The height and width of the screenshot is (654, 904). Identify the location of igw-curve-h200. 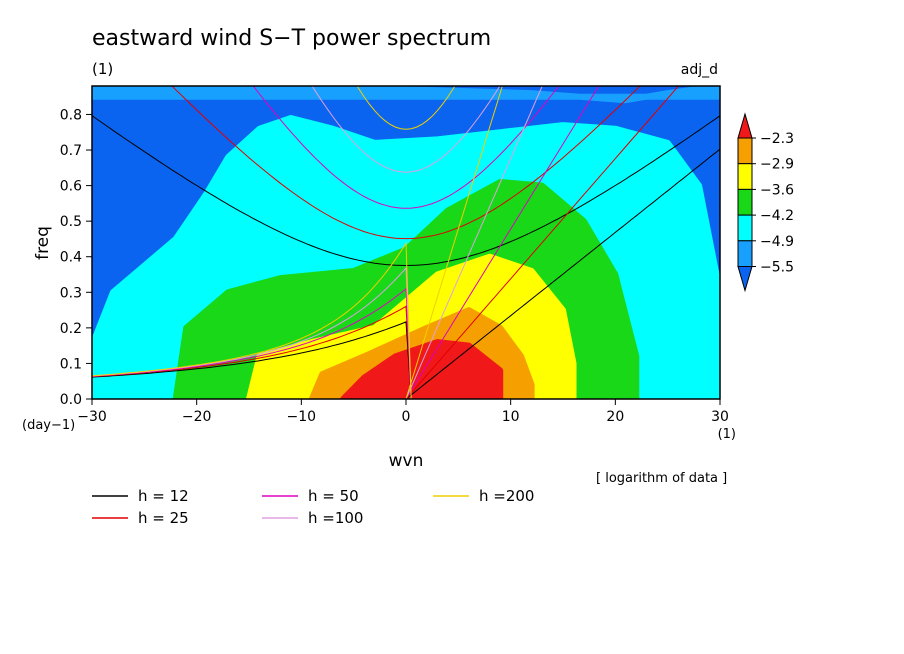
(406, 108).